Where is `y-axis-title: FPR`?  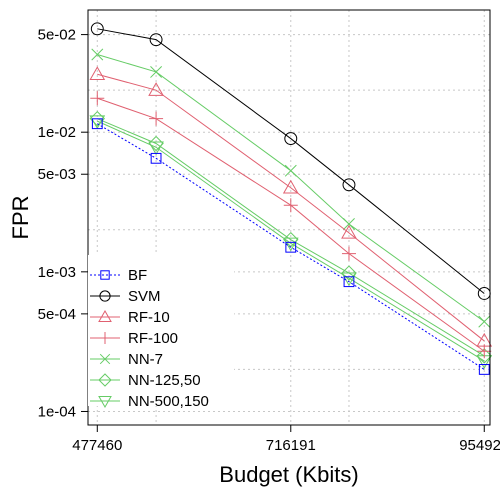
y-axis-title: FPR is located at coordinates (20, 218).